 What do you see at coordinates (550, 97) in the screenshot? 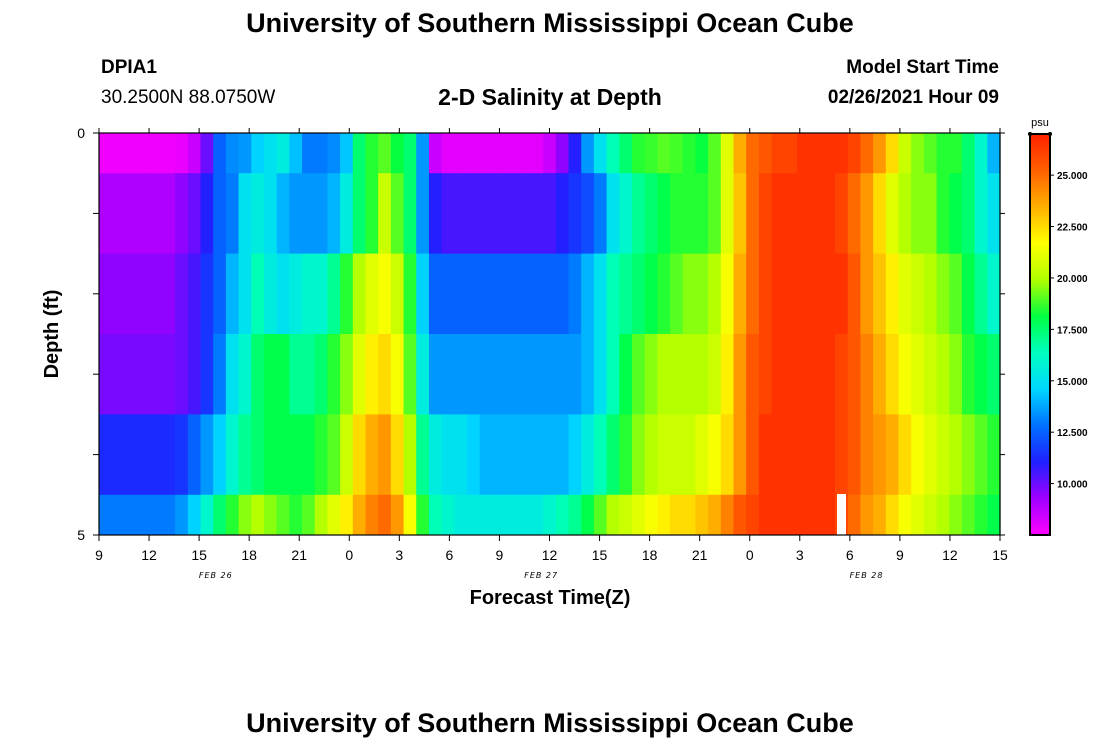
I see `chart-subtitle: 2-D Salinity at Depth` at bounding box center [550, 97].